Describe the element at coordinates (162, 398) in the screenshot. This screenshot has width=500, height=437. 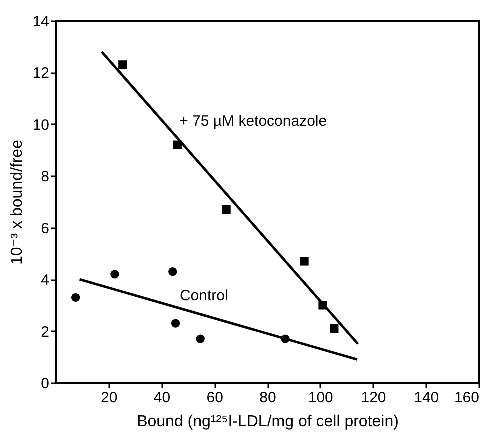
I see `x-tick-label: 40` at that location.